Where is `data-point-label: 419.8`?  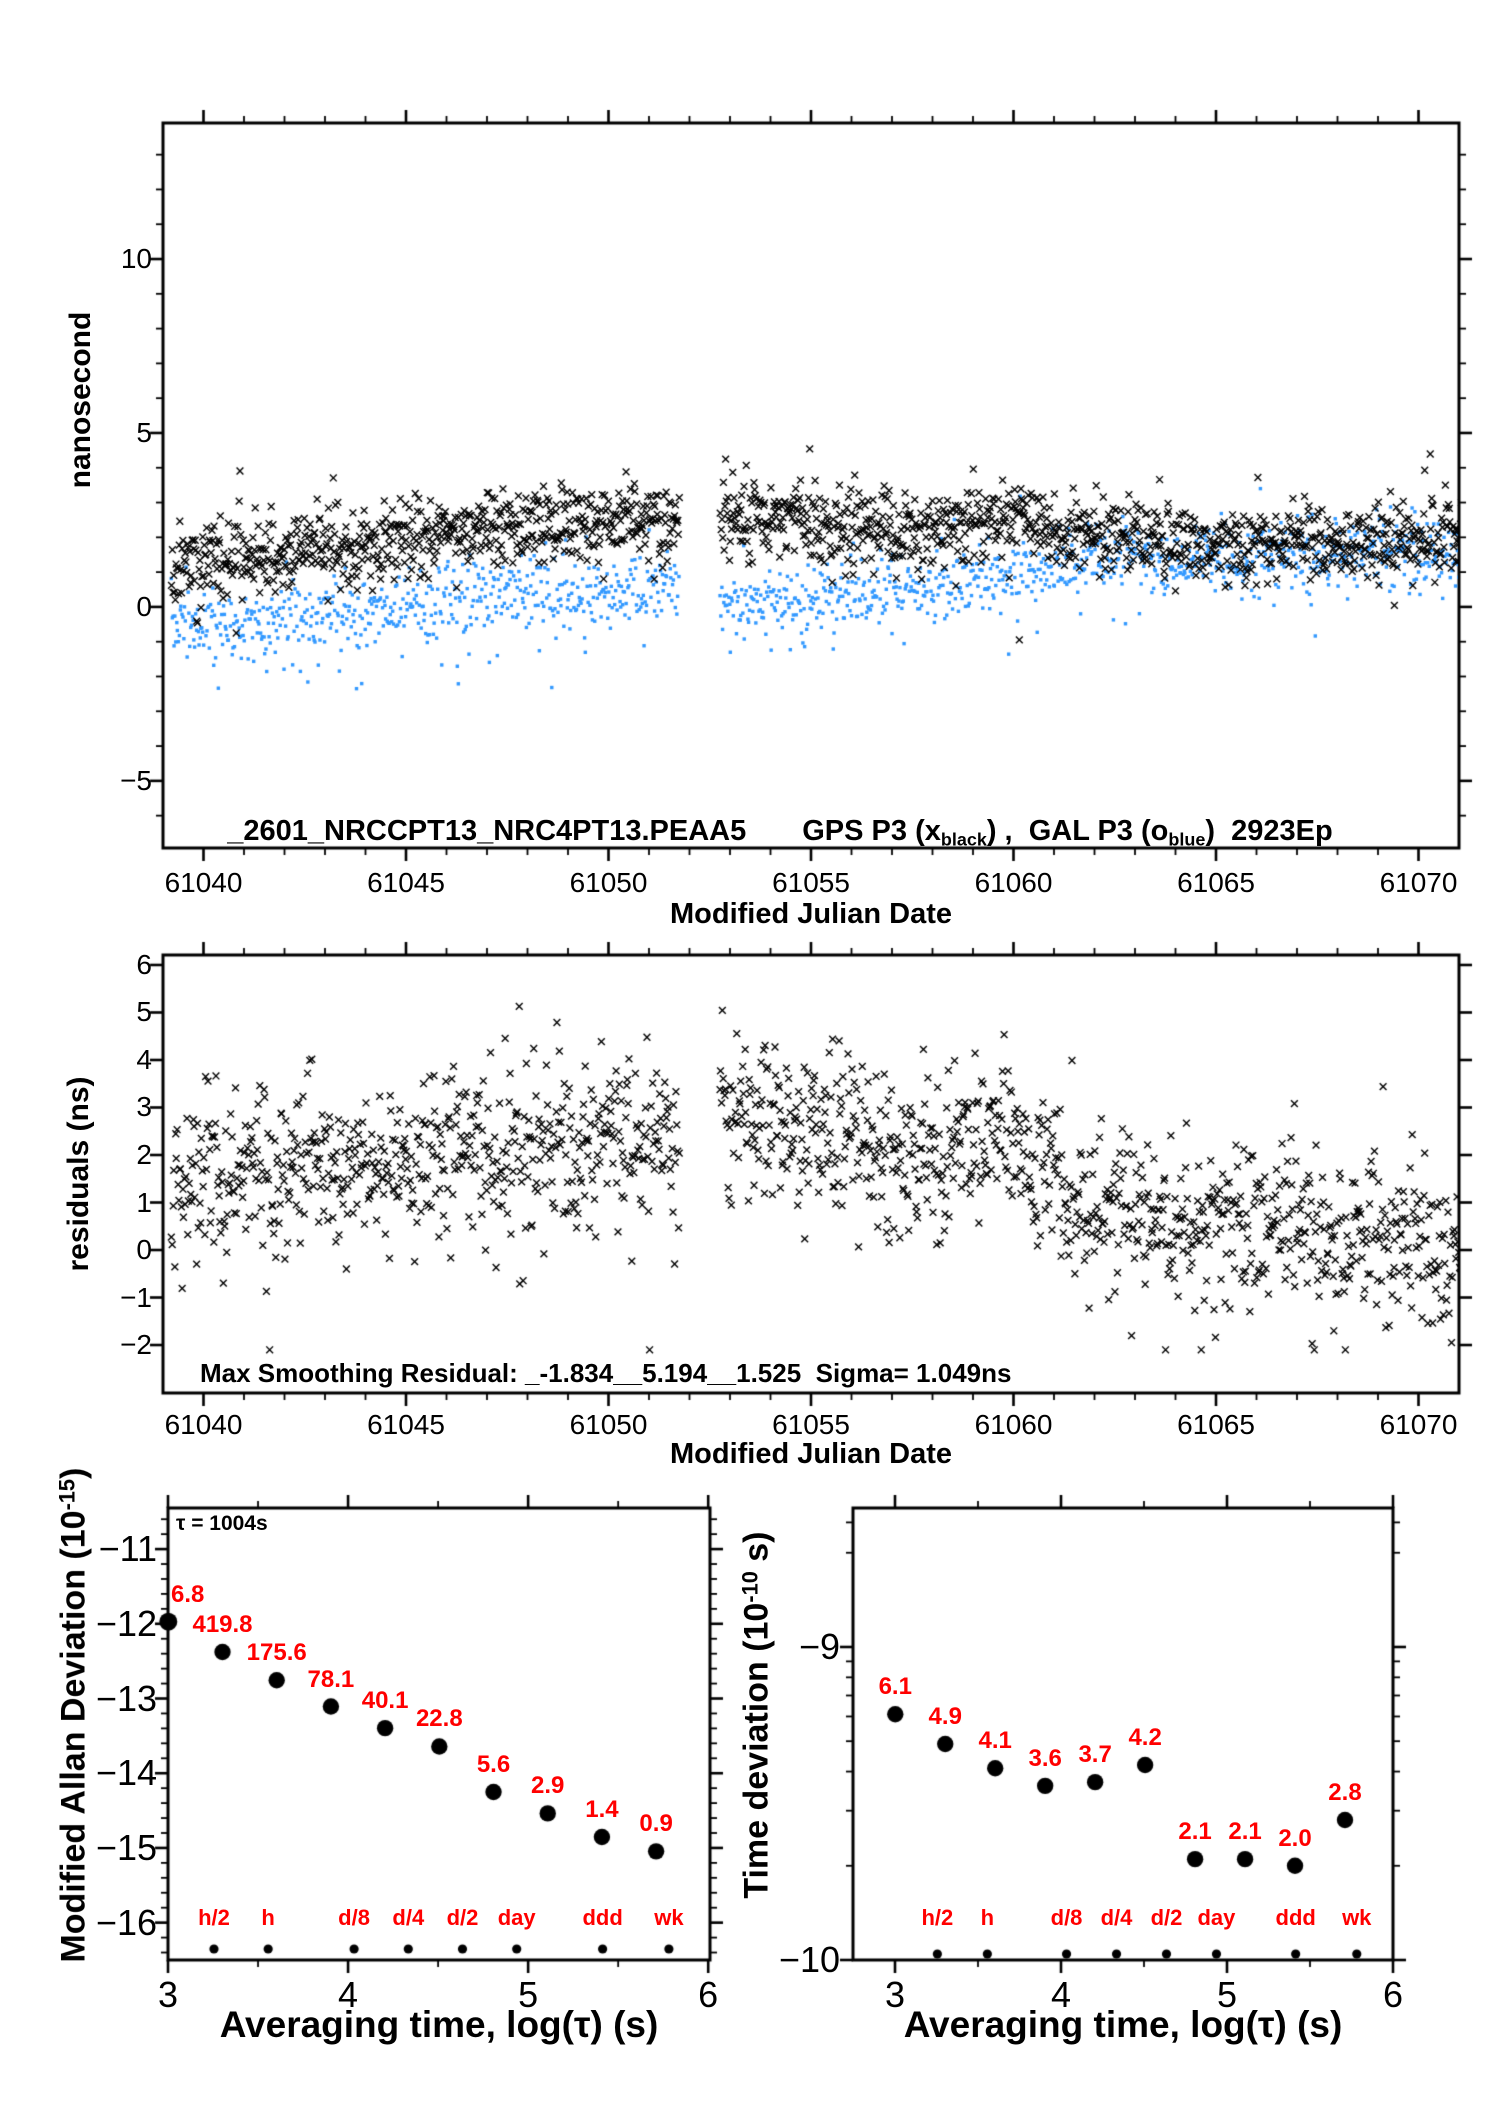 data-point-label: 419.8 is located at coordinates (222, 1624).